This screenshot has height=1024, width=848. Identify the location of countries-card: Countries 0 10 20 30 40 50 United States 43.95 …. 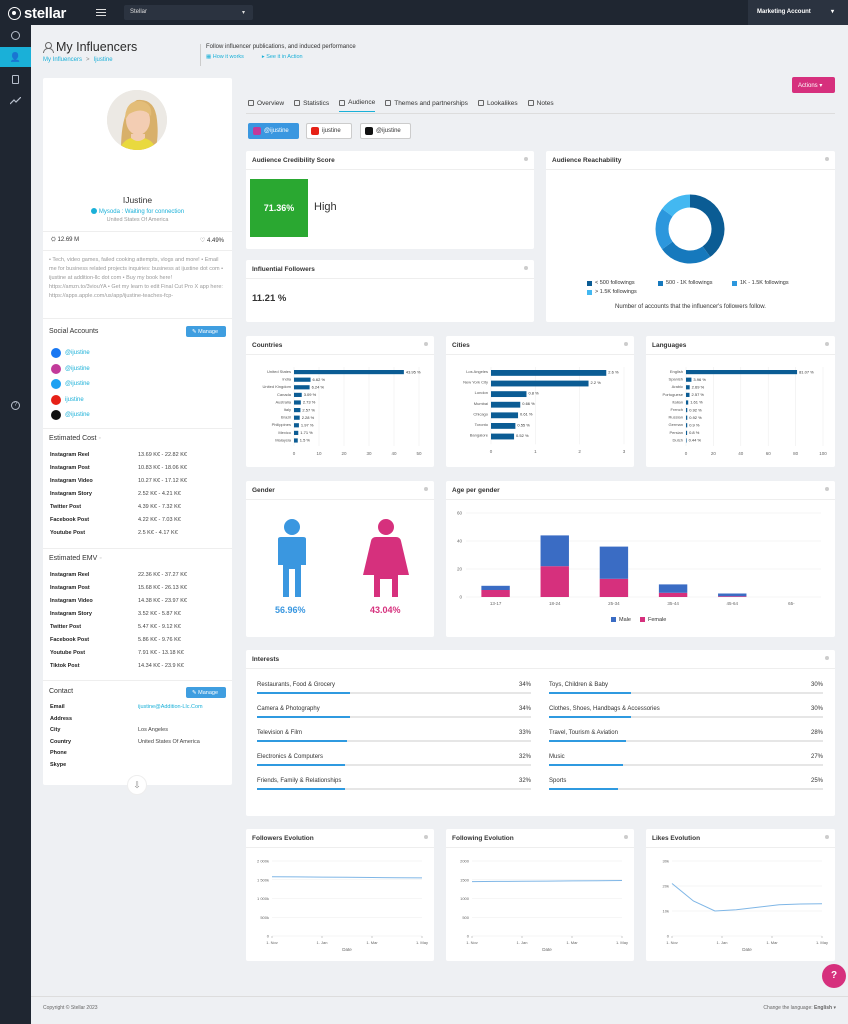
(340, 401).